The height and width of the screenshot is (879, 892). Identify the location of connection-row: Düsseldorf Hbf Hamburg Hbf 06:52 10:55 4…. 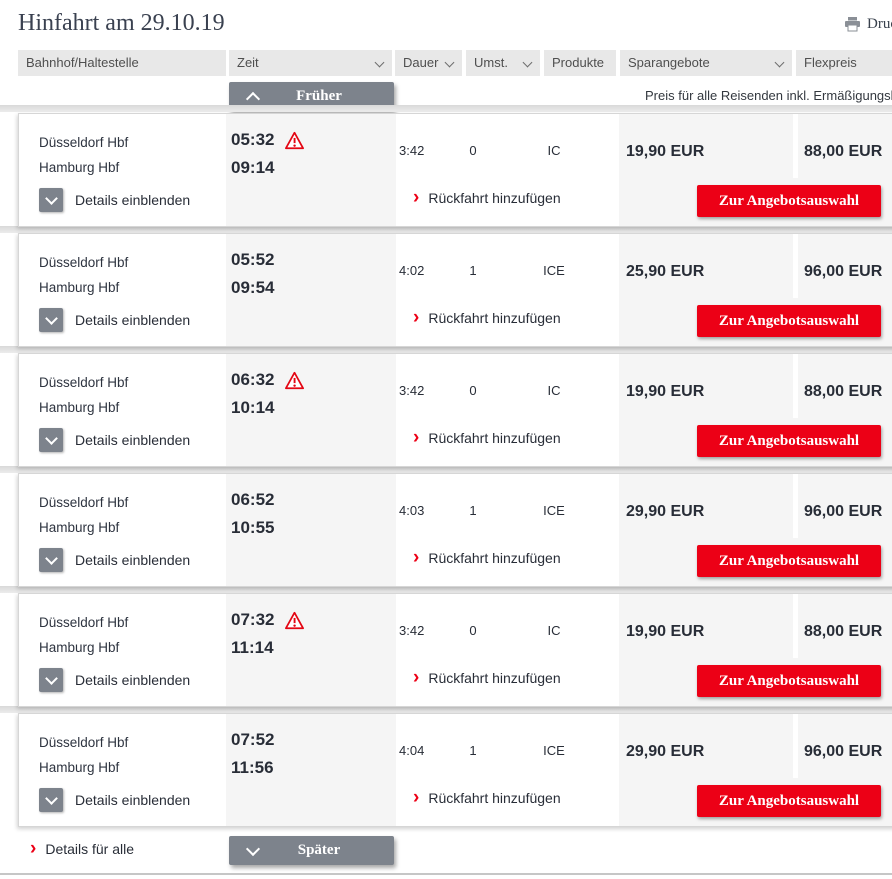
(455, 530).